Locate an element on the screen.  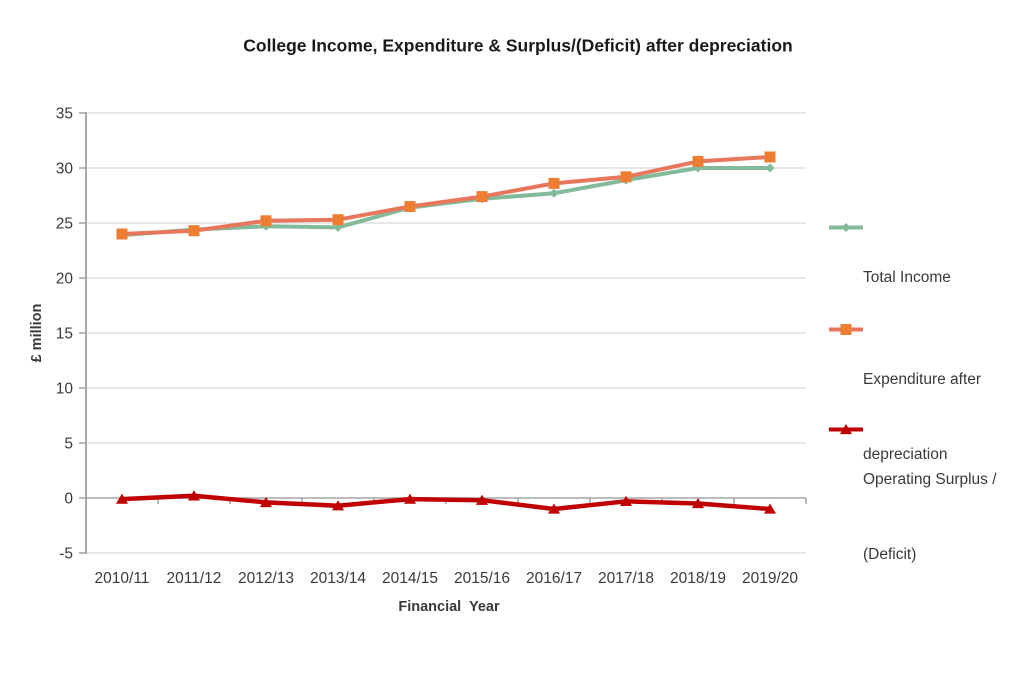
svg-text: 2010/11 is located at coordinates (122, 578).